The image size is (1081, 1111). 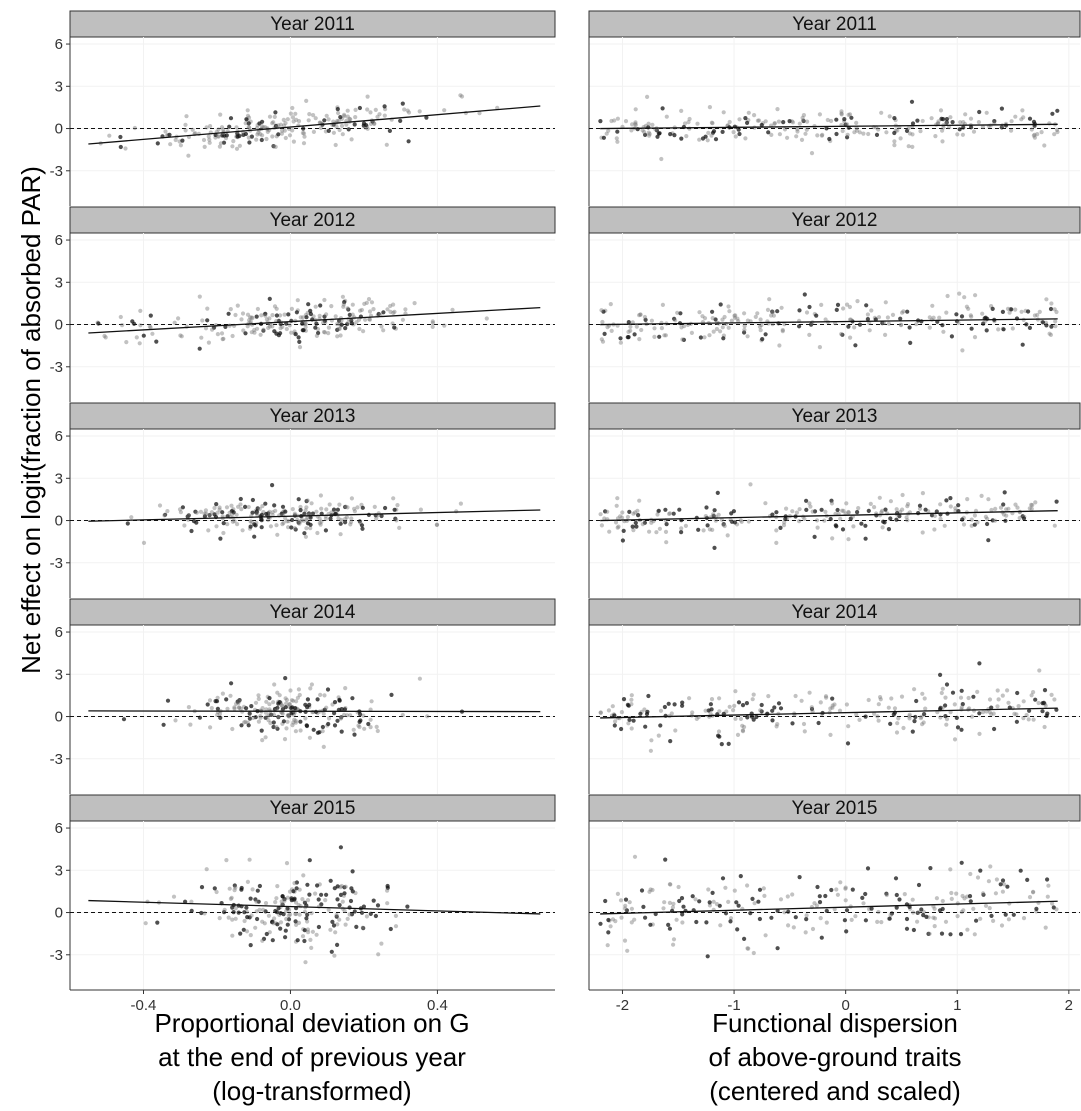 I want to click on facet-strip-label: Year 2011, so click(x=834, y=24).